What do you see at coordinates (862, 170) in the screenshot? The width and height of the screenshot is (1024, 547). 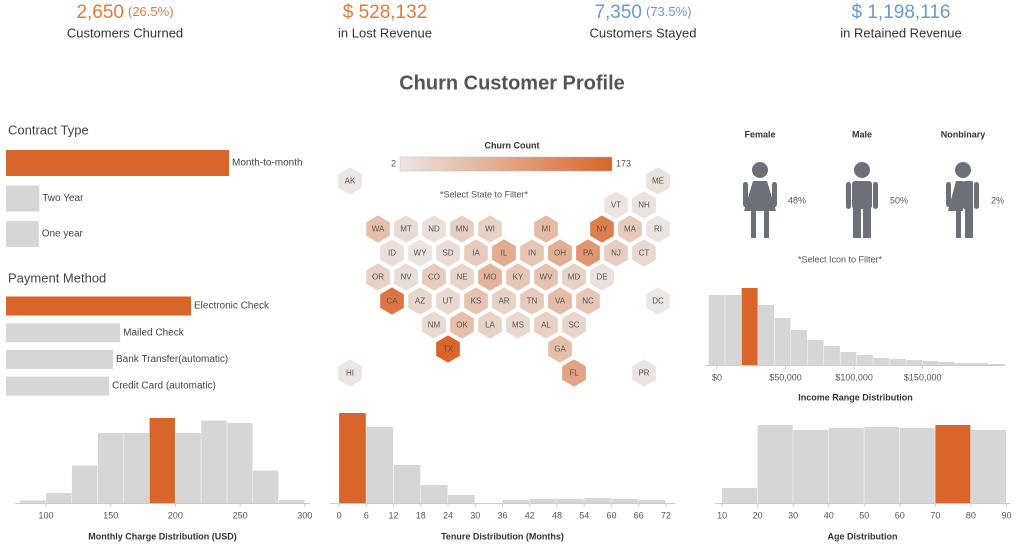 I see `icon-head` at bounding box center [862, 170].